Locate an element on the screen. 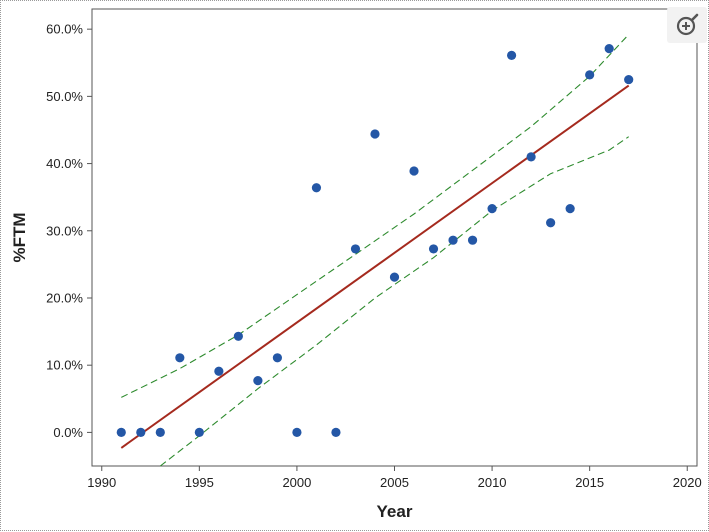  y-tick-label: 10.0% is located at coordinates (64, 365).